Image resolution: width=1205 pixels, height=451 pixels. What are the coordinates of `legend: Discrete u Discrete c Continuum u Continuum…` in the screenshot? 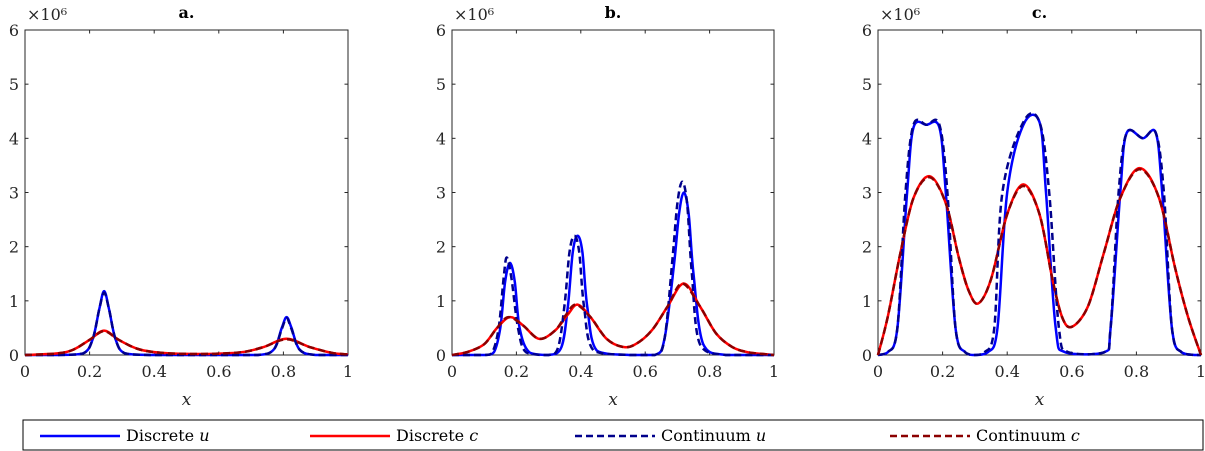 It's located at (613, 435).